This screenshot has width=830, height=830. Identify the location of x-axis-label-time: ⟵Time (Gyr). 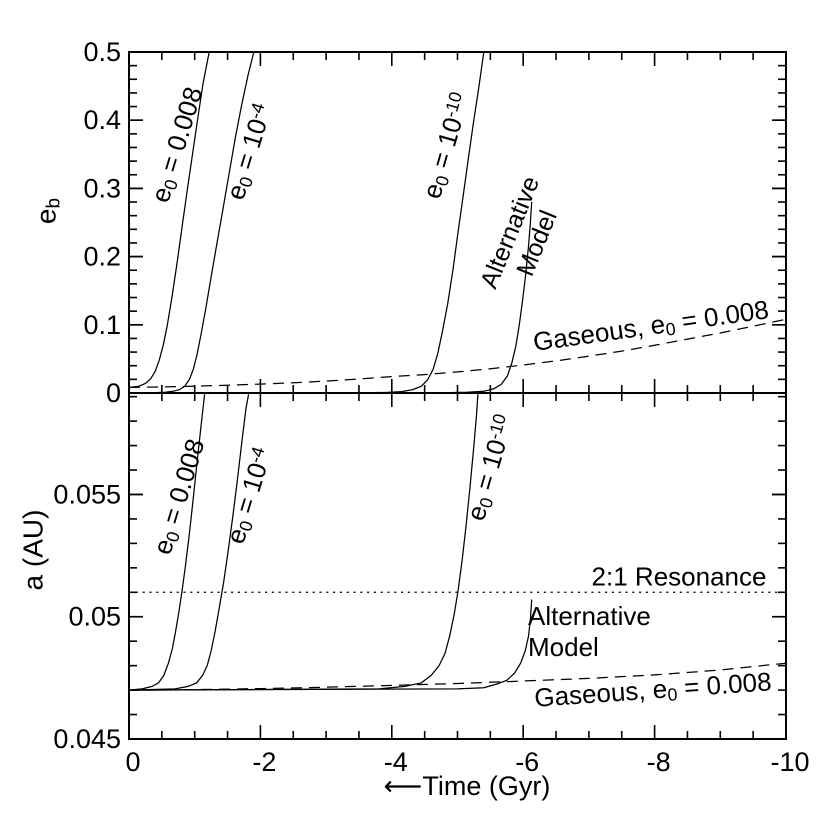
(467, 785).